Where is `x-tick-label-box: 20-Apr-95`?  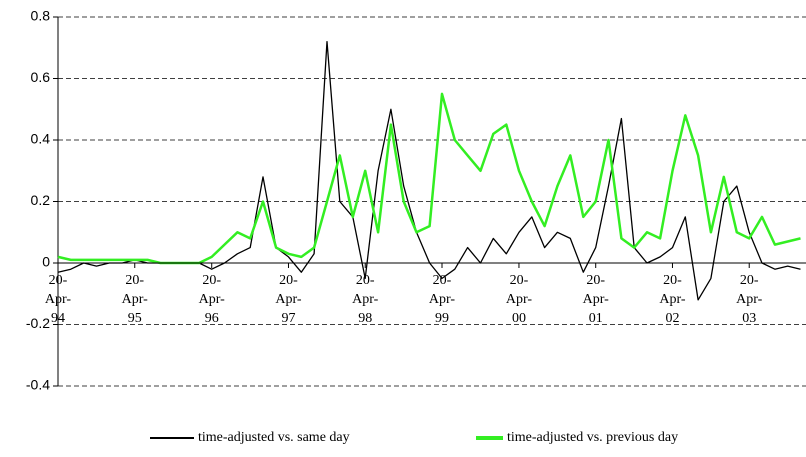 x-tick-label-box: 20-Apr-95 is located at coordinates (134, 299).